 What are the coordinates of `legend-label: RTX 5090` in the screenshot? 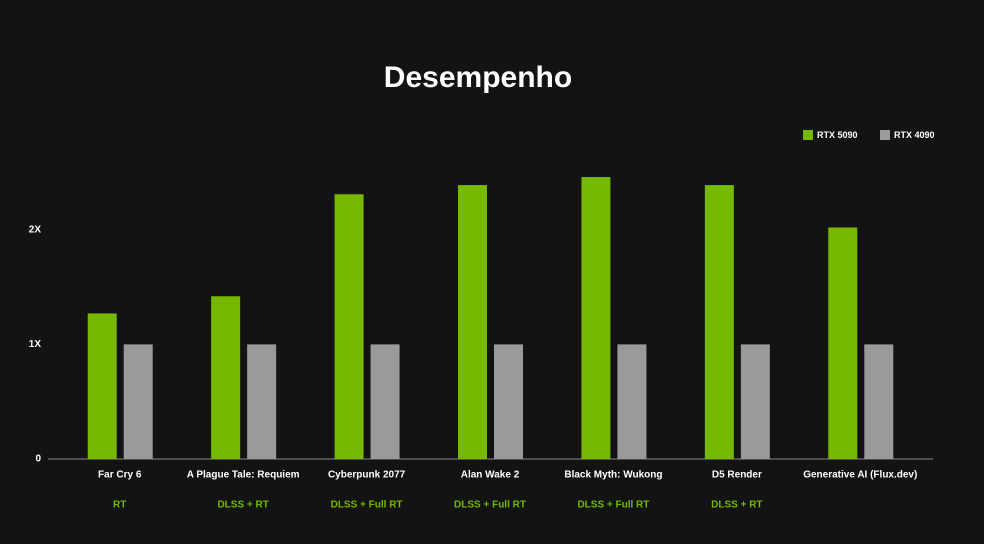 It's located at (837, 135).